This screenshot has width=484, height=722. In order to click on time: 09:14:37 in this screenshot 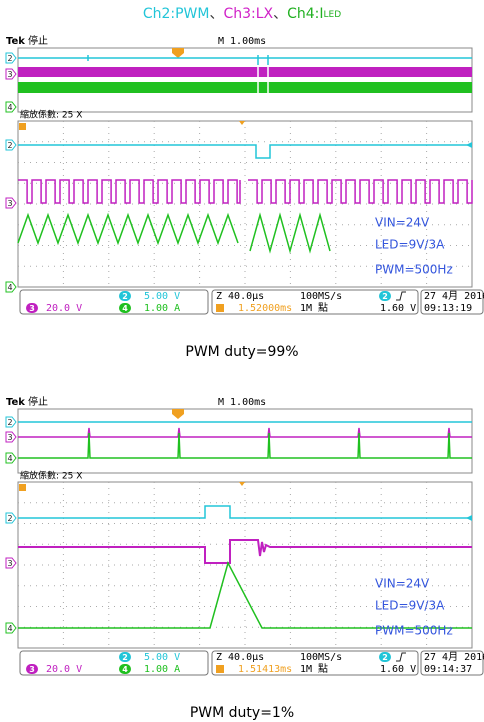, I will do `click(448, 669)`.